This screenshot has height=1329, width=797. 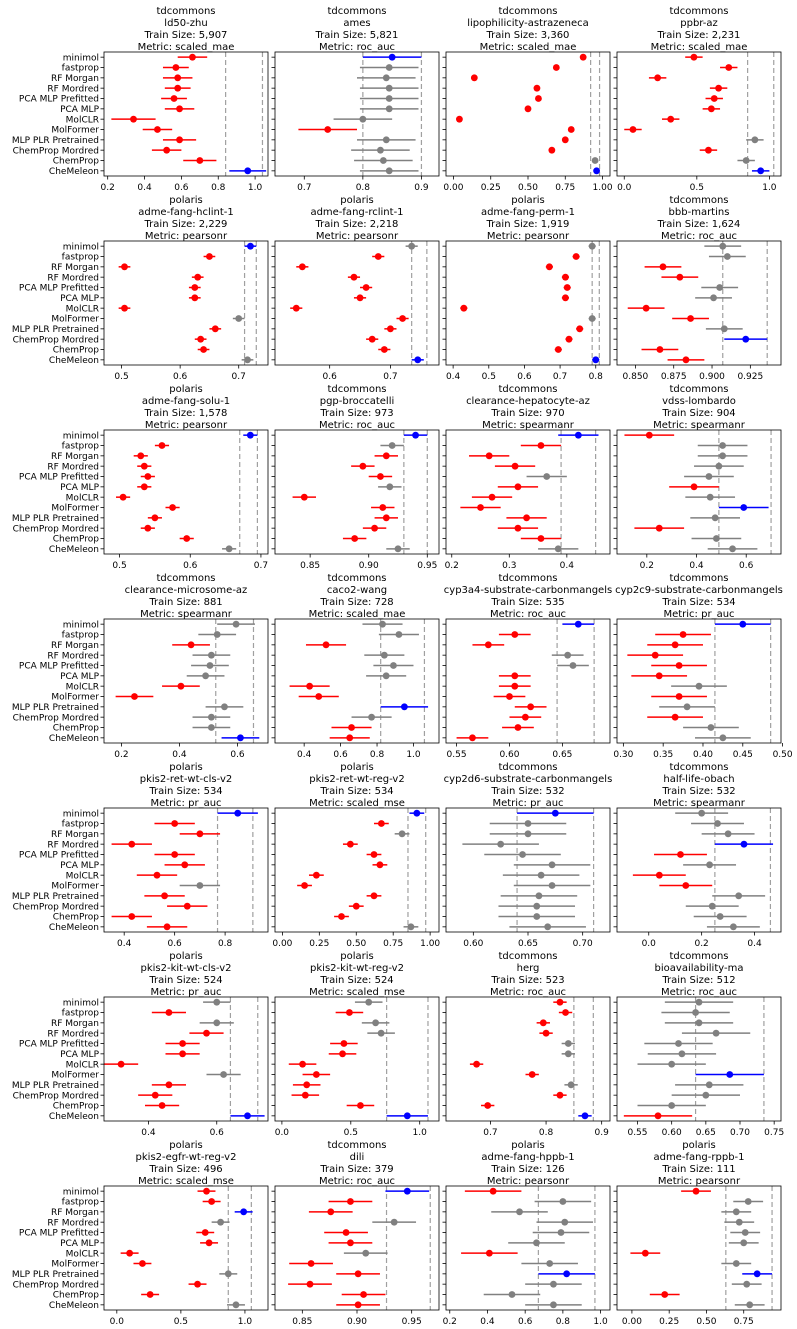 What do you see at coordinates (528, 779) in the screenshot?
I see `panel-dataset-name: cyp2d6-substrate-carbonmangels` at bounding box center [528, 779].